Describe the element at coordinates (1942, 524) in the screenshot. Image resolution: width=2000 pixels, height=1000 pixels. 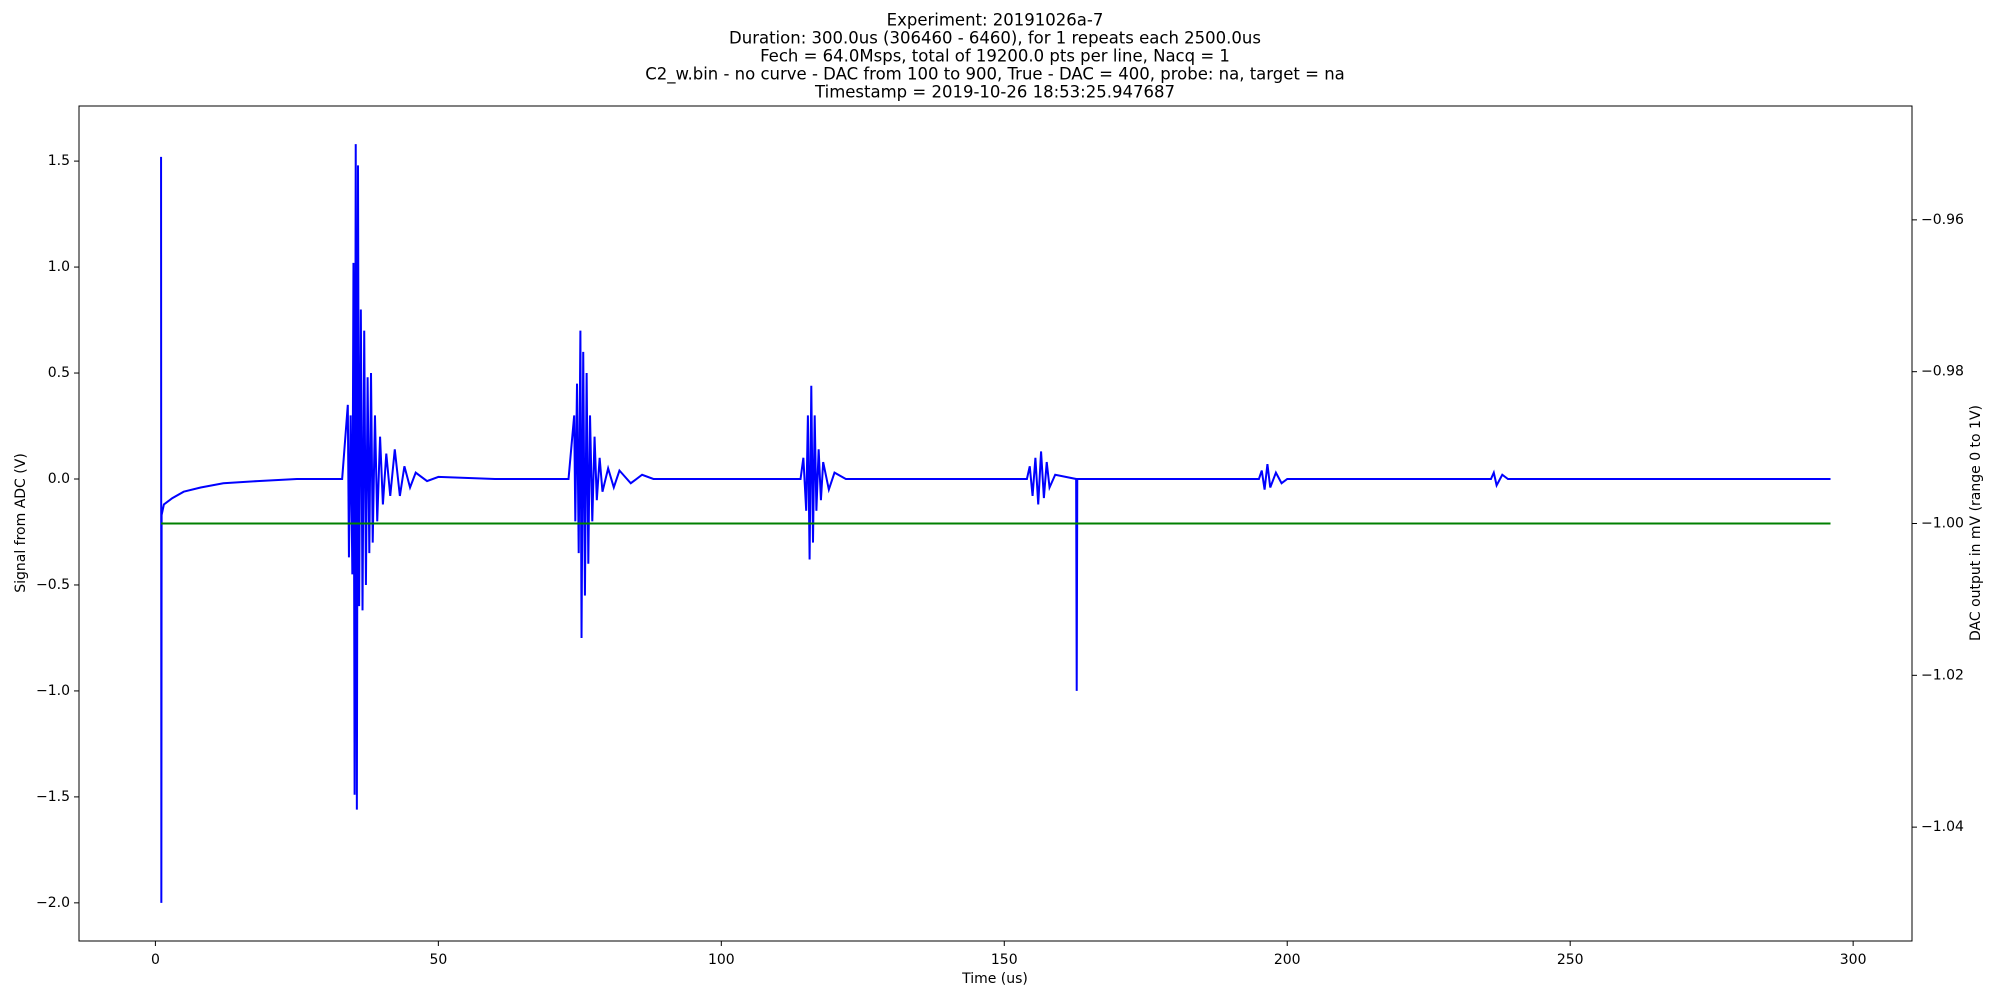
I see `y2-tick-label: −1.00` at that location.